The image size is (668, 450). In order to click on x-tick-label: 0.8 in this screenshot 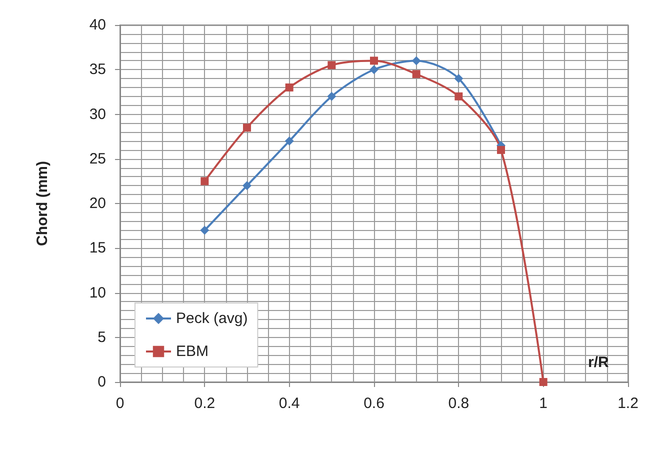, I will do `click(459, 403)`.